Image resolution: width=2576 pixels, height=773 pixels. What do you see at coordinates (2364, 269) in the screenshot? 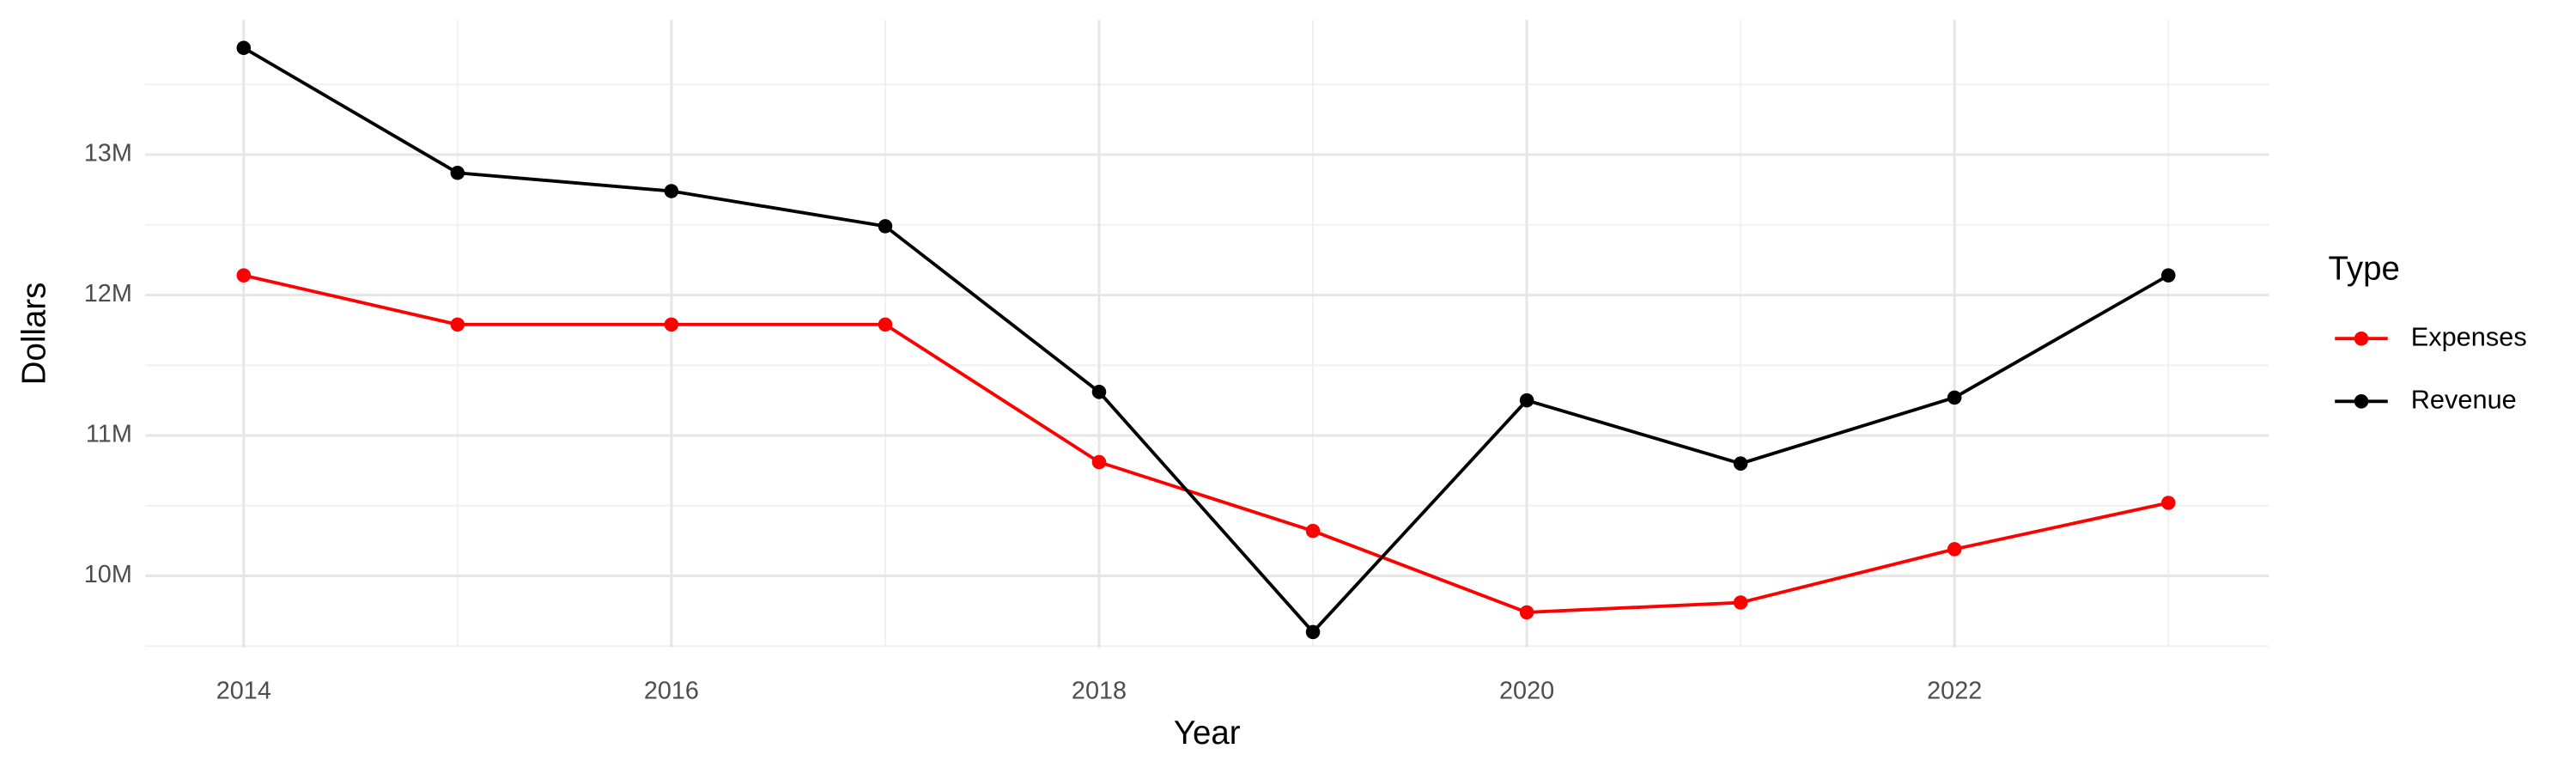
I see `legend-title: Type` at bounding box center [2364, 269].